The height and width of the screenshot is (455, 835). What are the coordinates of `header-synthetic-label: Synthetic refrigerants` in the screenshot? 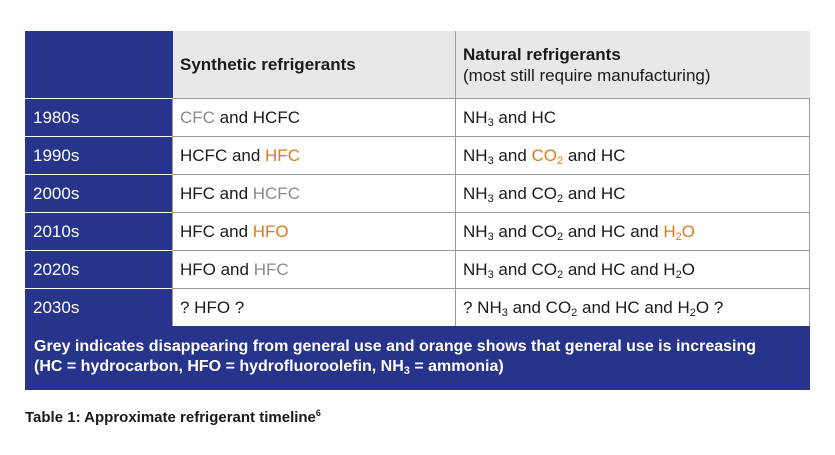 It's located at (268, 64).